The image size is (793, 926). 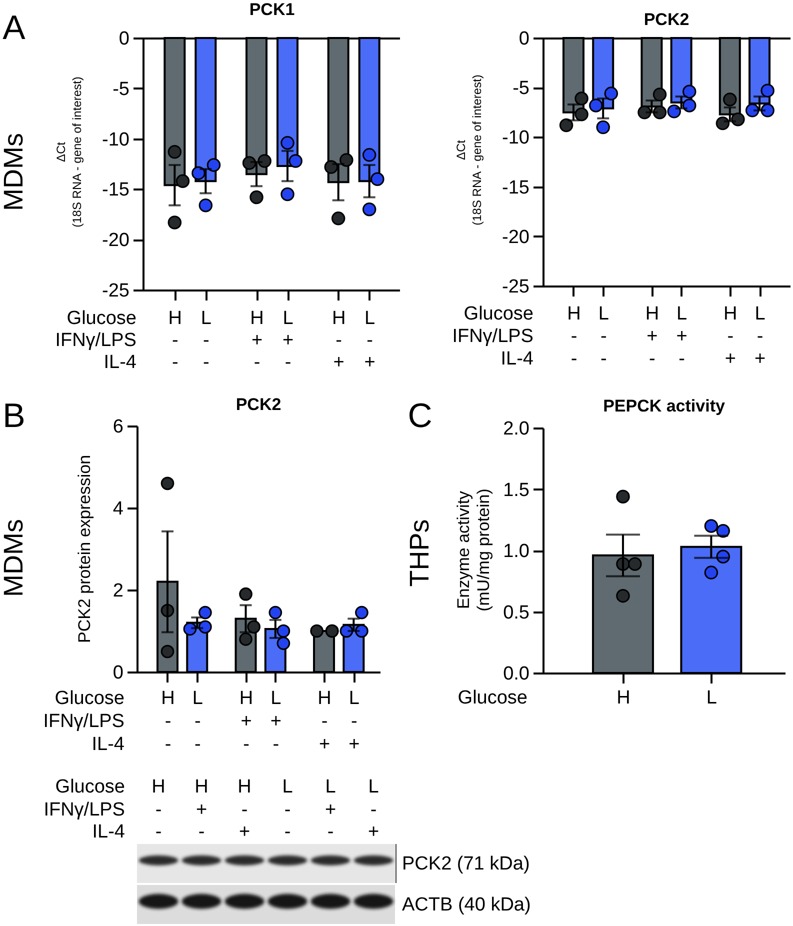 I want to click on text: C, so click(x=420, y=416).